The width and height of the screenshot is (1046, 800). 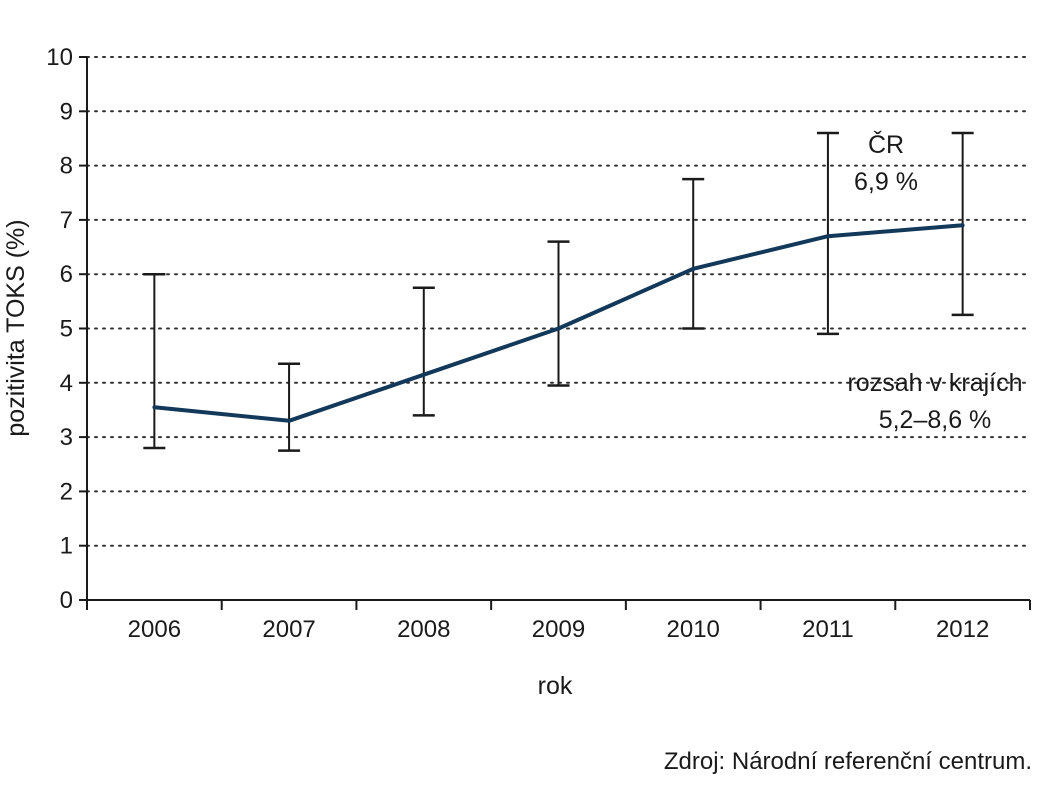 I want to click on y-tick-label: 2, so click(x=66, y=491).